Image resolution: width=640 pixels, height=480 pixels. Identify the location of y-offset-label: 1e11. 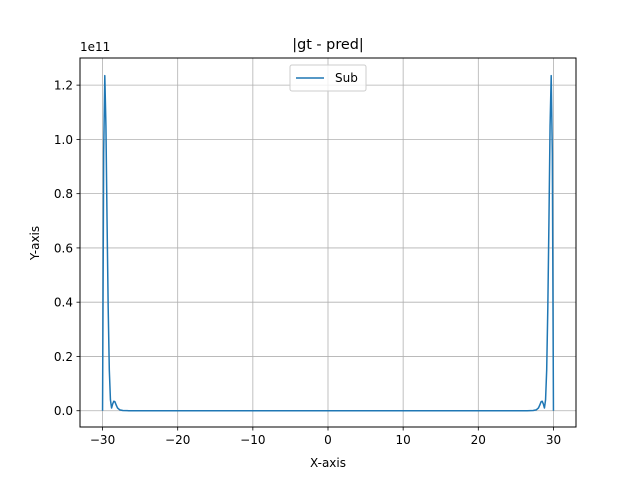
(95, 47).